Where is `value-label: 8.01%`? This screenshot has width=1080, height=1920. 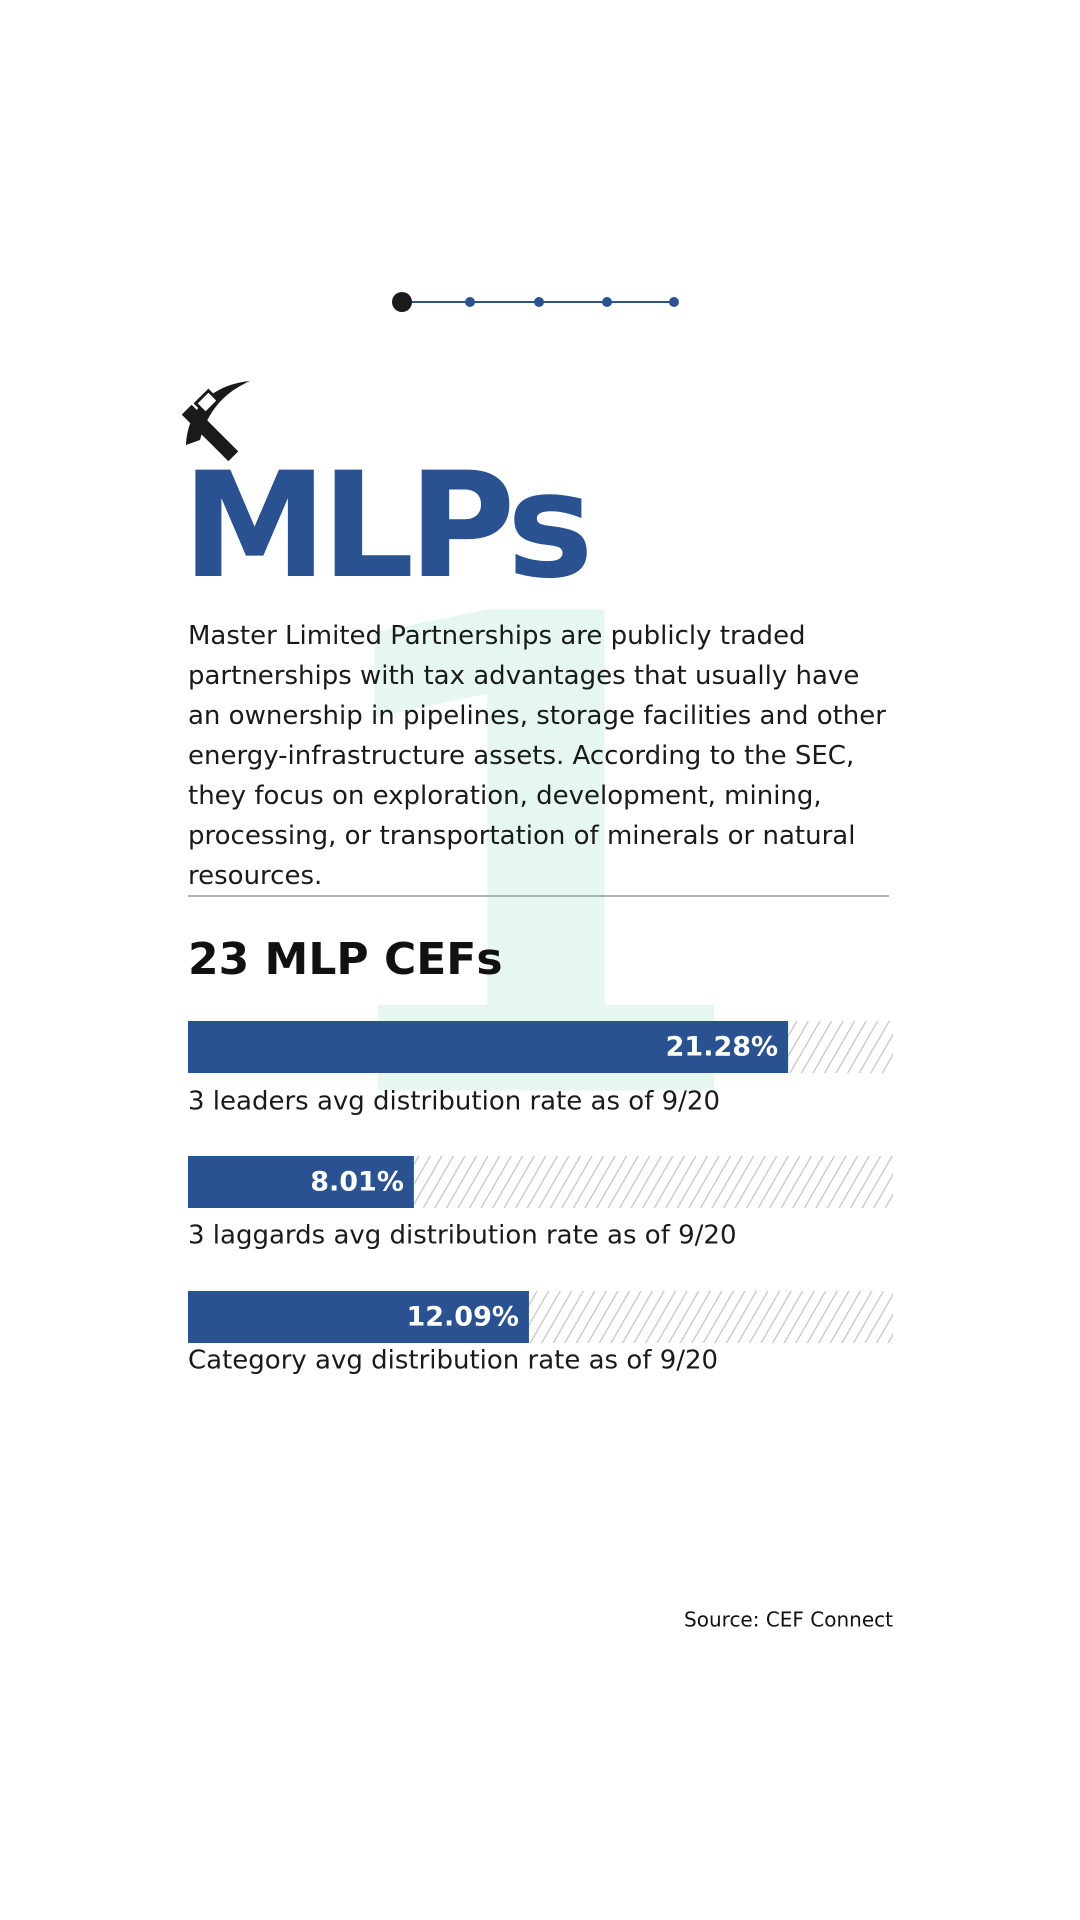
value-label: 8.01% is located at coordinates (357, 1182).